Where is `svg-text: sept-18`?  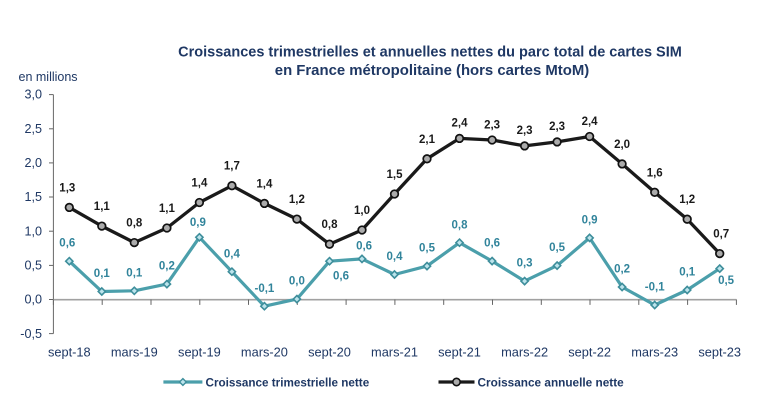
svg-text: sept-18 is located at coordinates (69, 352).